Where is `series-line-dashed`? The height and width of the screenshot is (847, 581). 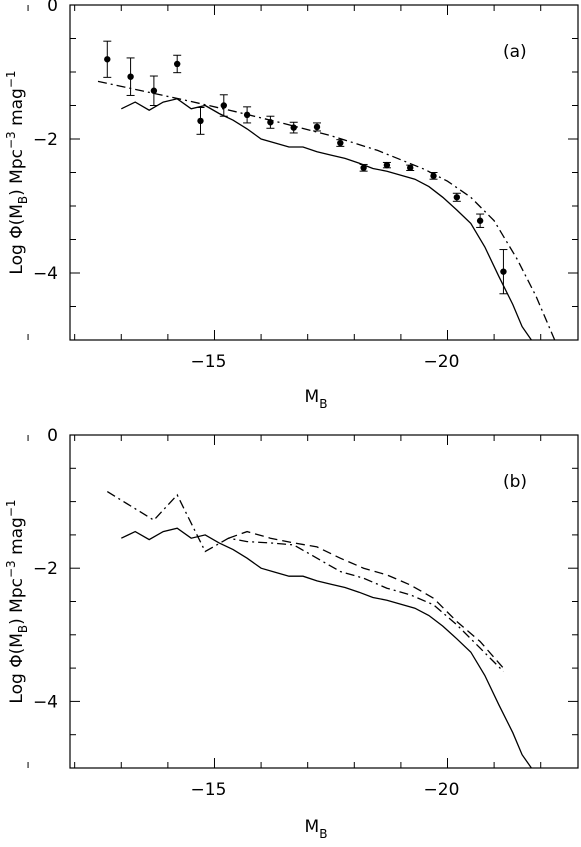 series-line-dashed is located at coordinates (366, 599).